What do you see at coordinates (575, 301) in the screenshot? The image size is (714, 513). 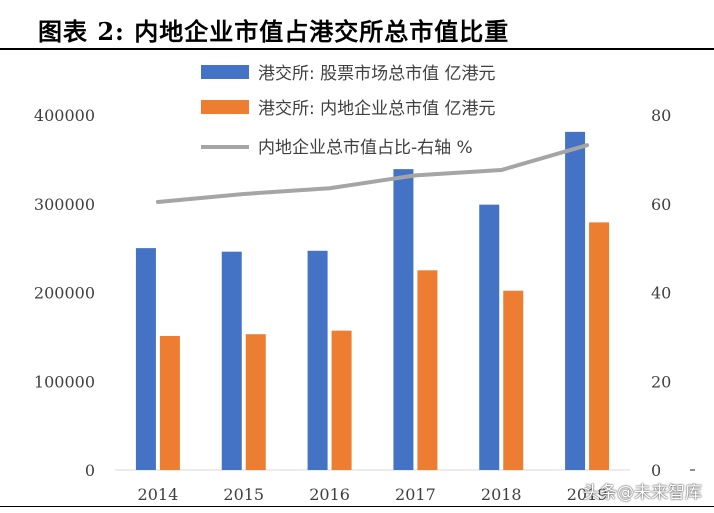 I see `bar-total-2019` at bounding box center [575, 301].